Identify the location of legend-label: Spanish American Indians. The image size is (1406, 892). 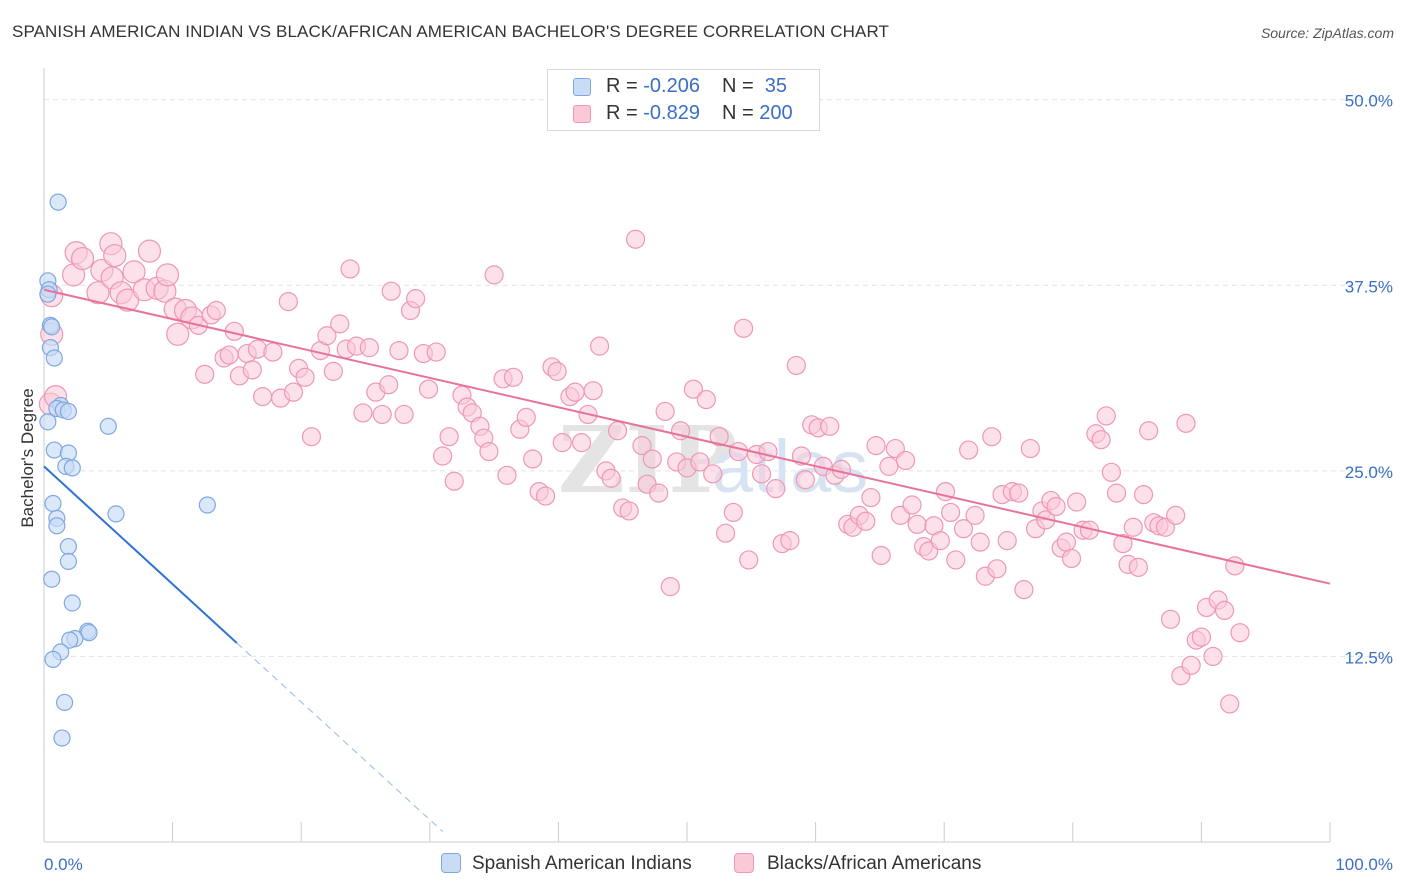
(582, 863).